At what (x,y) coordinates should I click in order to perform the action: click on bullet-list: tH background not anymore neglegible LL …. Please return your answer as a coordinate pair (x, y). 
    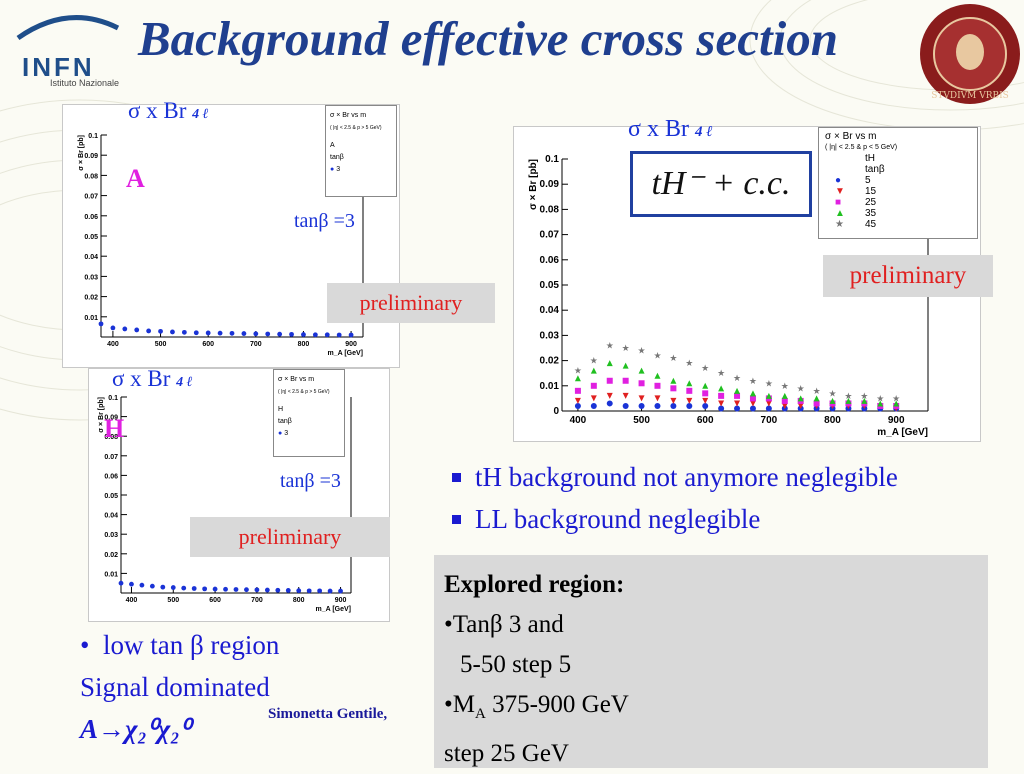
    Looking at the image, I should click on (675, 498).